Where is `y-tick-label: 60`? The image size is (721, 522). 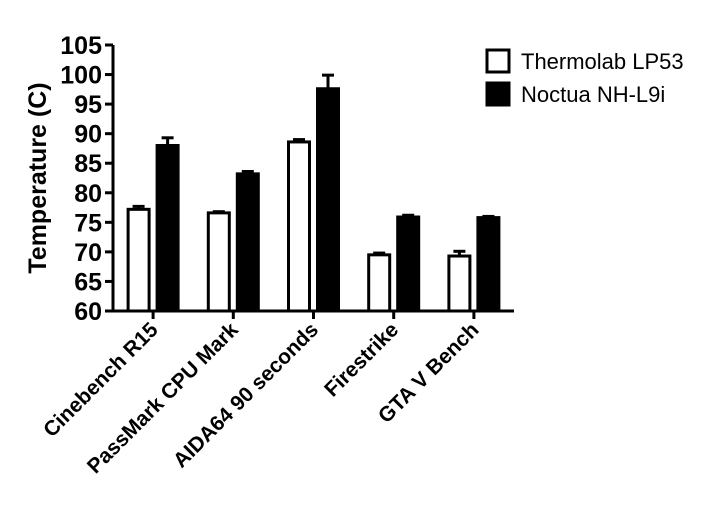 y-tick-label: 60 is located at coordinates (88, 312).